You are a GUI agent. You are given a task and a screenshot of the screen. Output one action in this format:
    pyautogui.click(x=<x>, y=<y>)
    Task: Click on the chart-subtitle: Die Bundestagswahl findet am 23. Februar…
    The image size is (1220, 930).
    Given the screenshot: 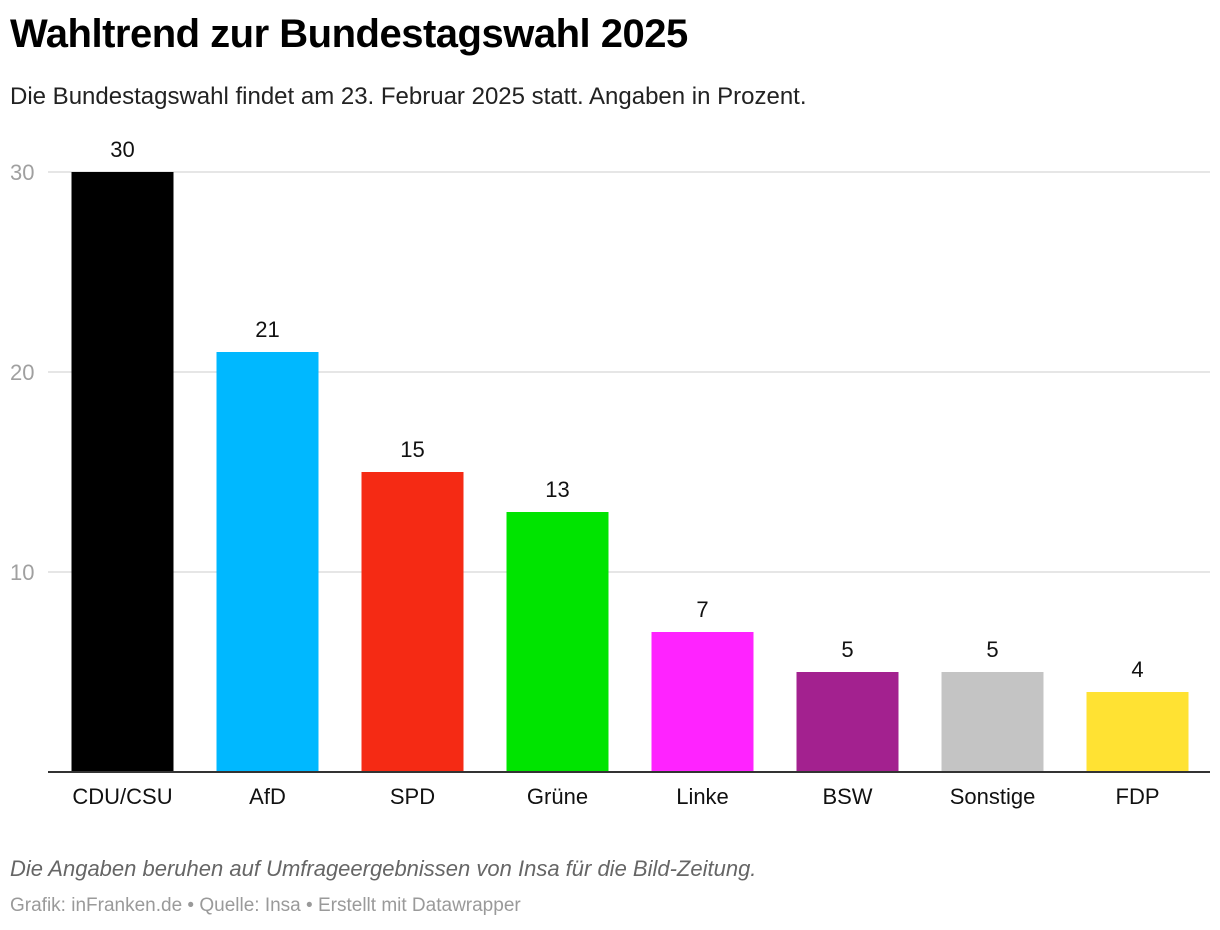 What is the action you would take?
    pyautogui.click(x=408, y=96)
    